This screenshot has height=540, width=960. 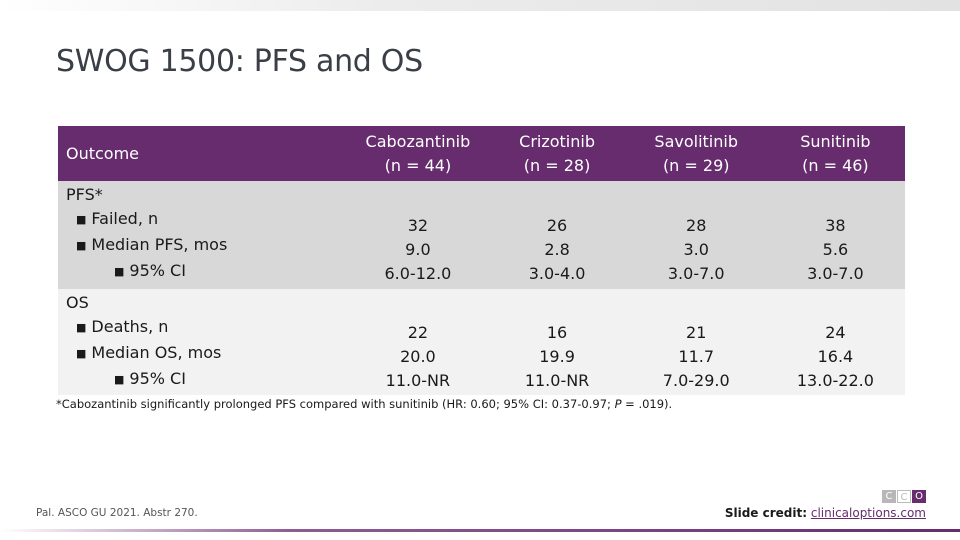 I want to click on cell-value: 19.9, so click(x=557, y=356).